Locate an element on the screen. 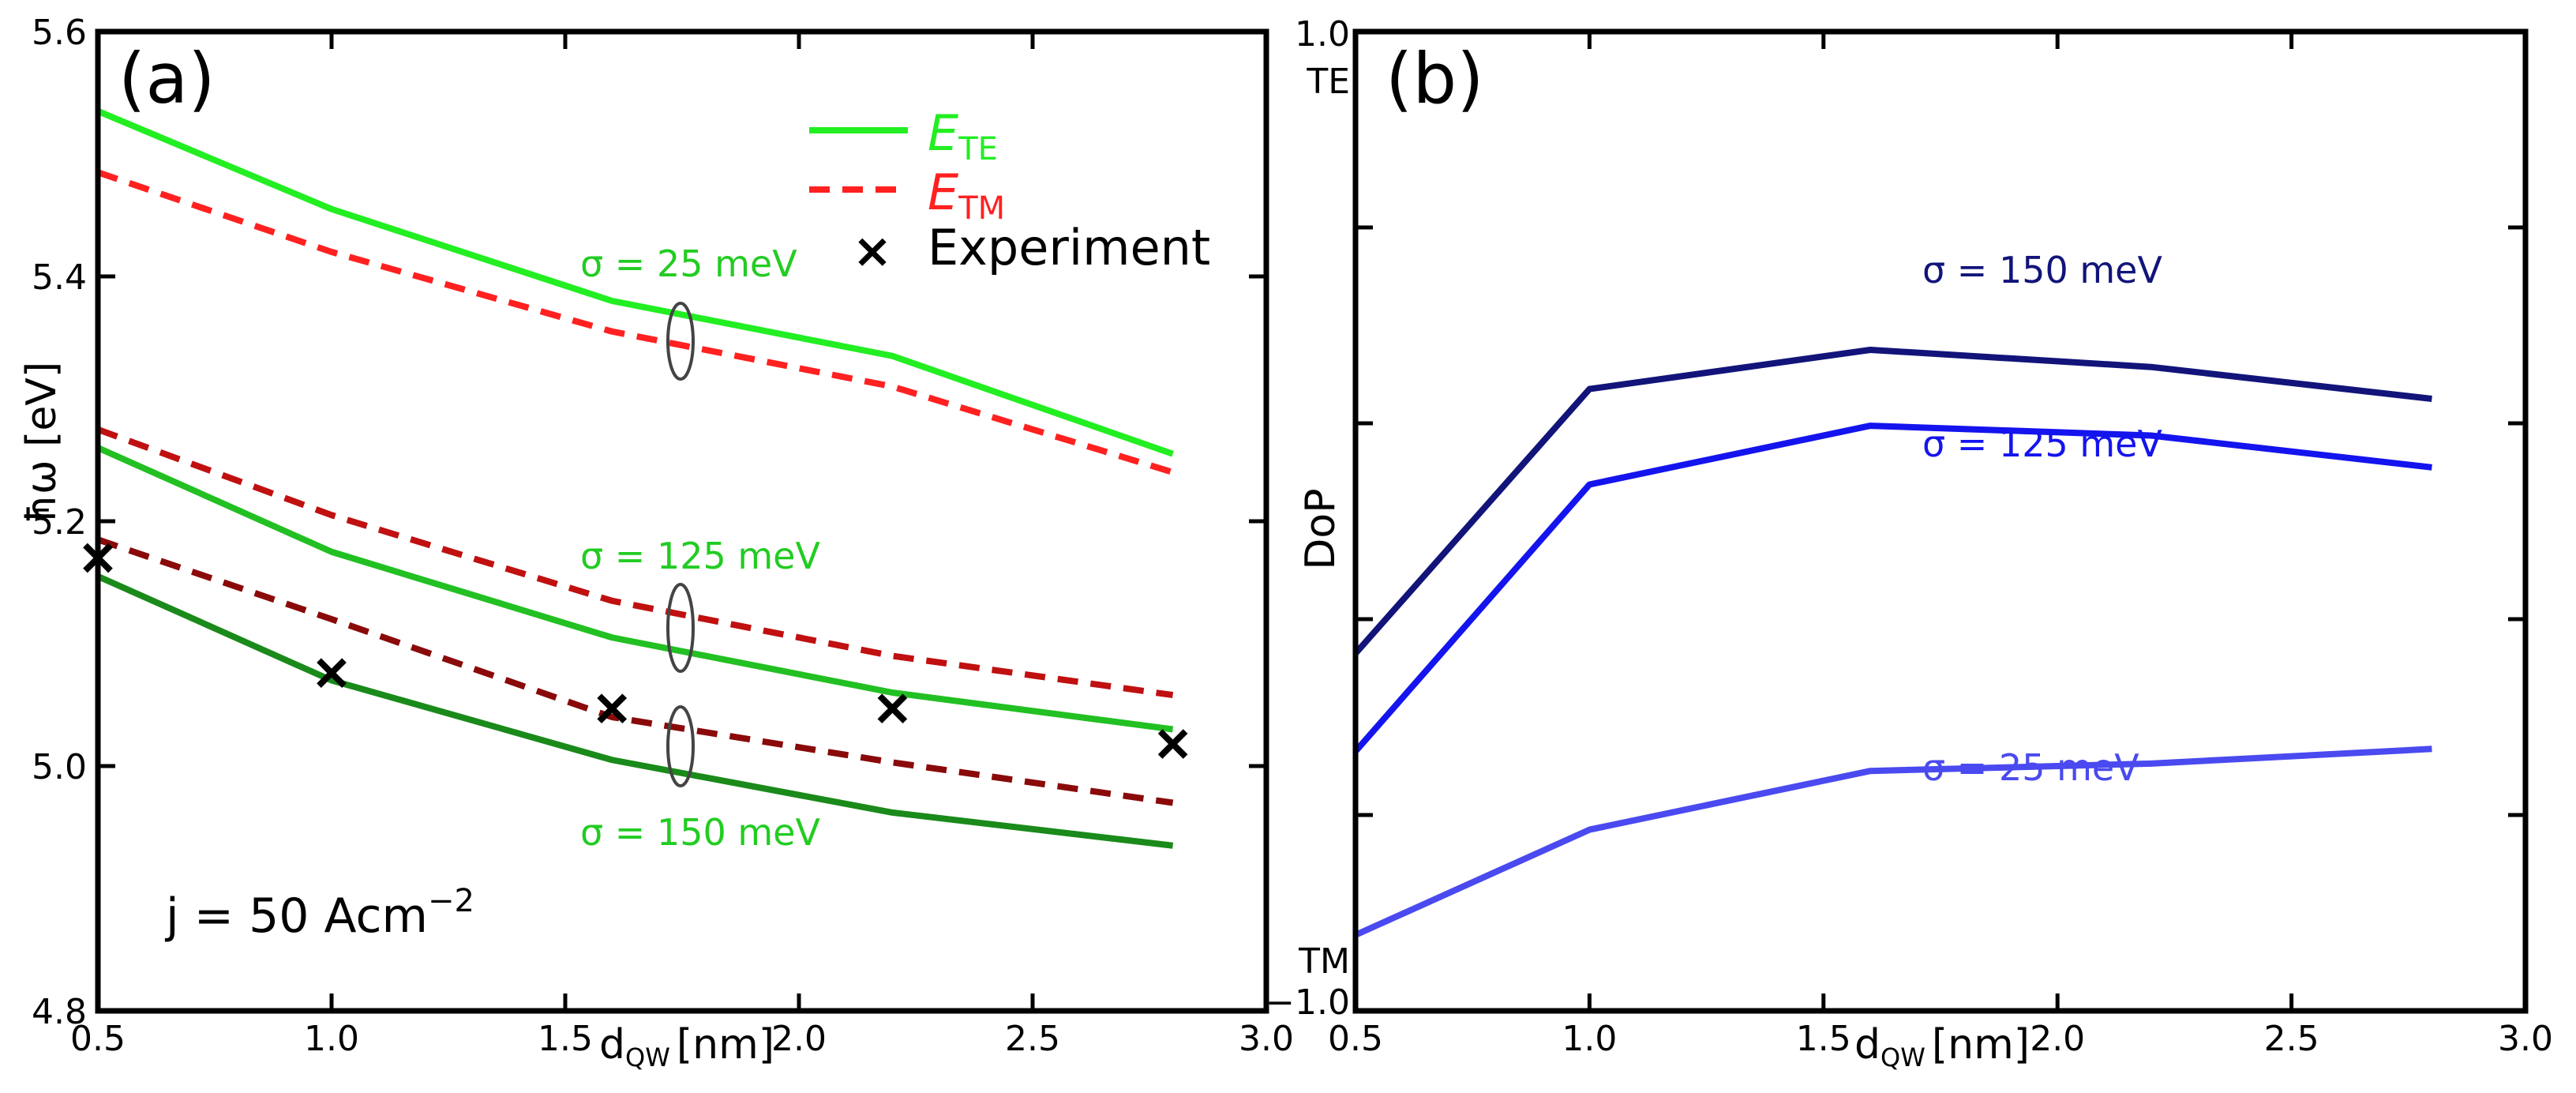  panel-a-annotation-sigma-150: σ = 150 meV is located at coordinates (700, 832).